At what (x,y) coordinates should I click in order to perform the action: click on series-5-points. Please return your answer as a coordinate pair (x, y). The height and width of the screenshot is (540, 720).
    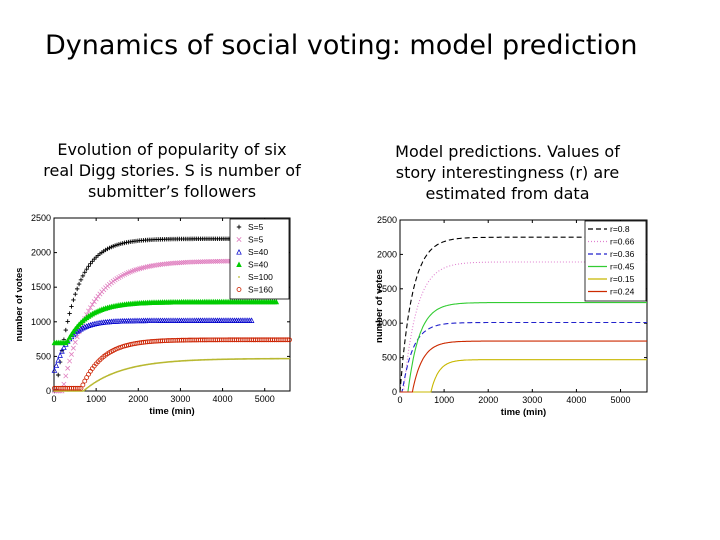
    Looking at the image, I should click on (172, 374).